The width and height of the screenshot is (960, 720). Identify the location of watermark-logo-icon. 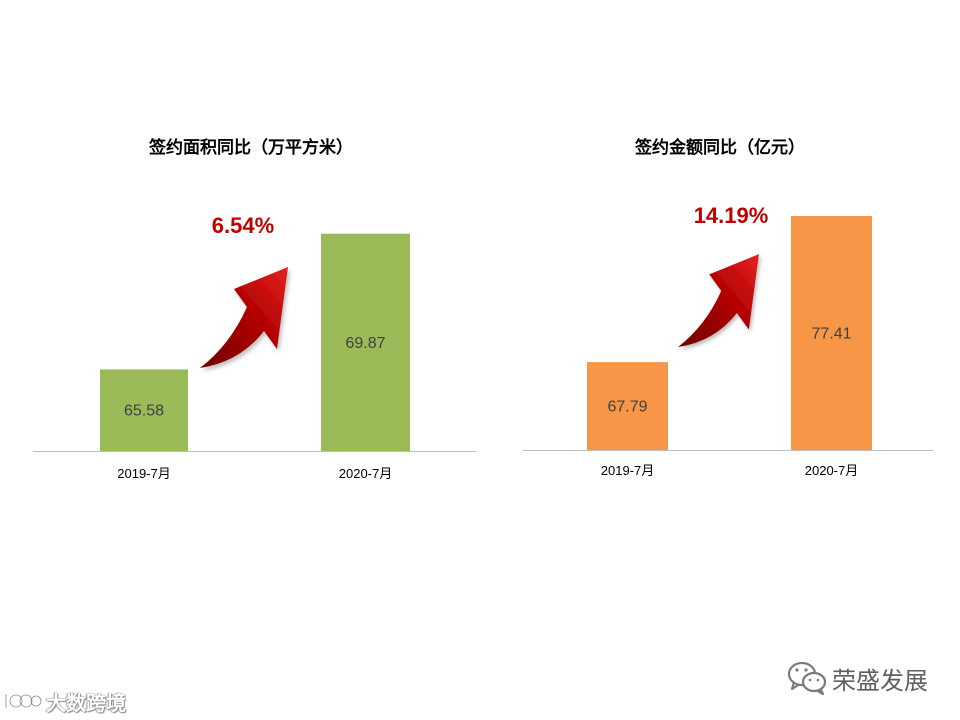
(23, 701).